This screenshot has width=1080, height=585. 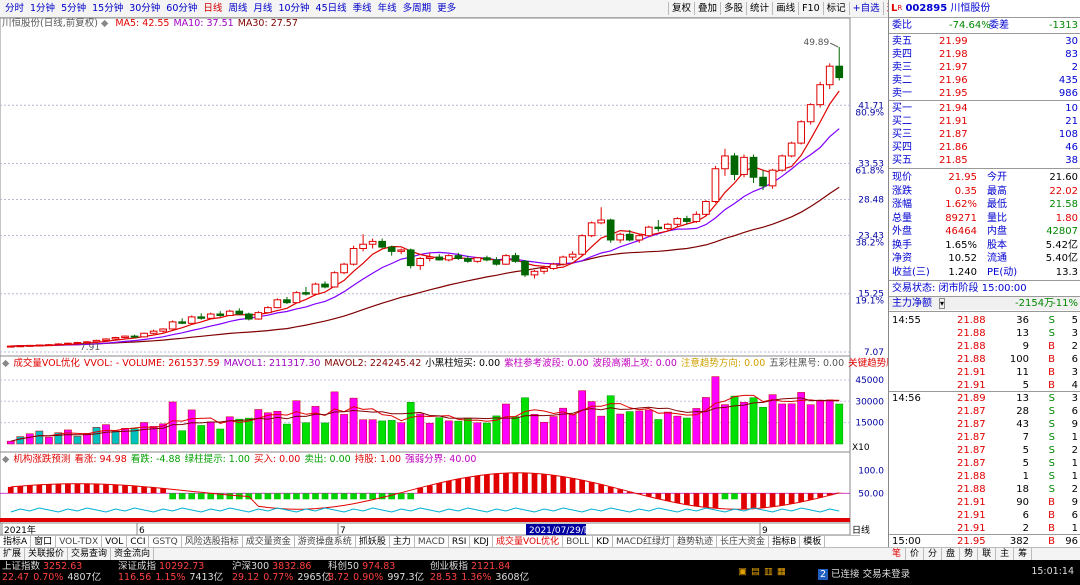 I want to click on indicator-tab: VOL-TDX, so click(x=79, y=542).